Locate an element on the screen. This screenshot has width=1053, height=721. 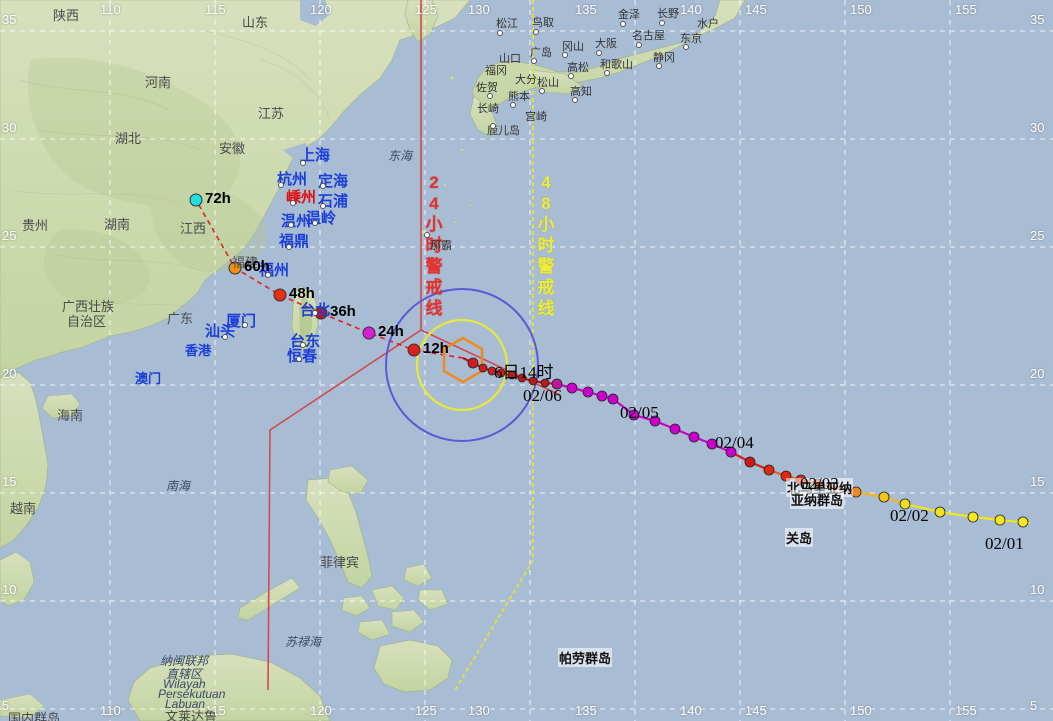
forecast-point-48h is located at coordinates (280, 295).